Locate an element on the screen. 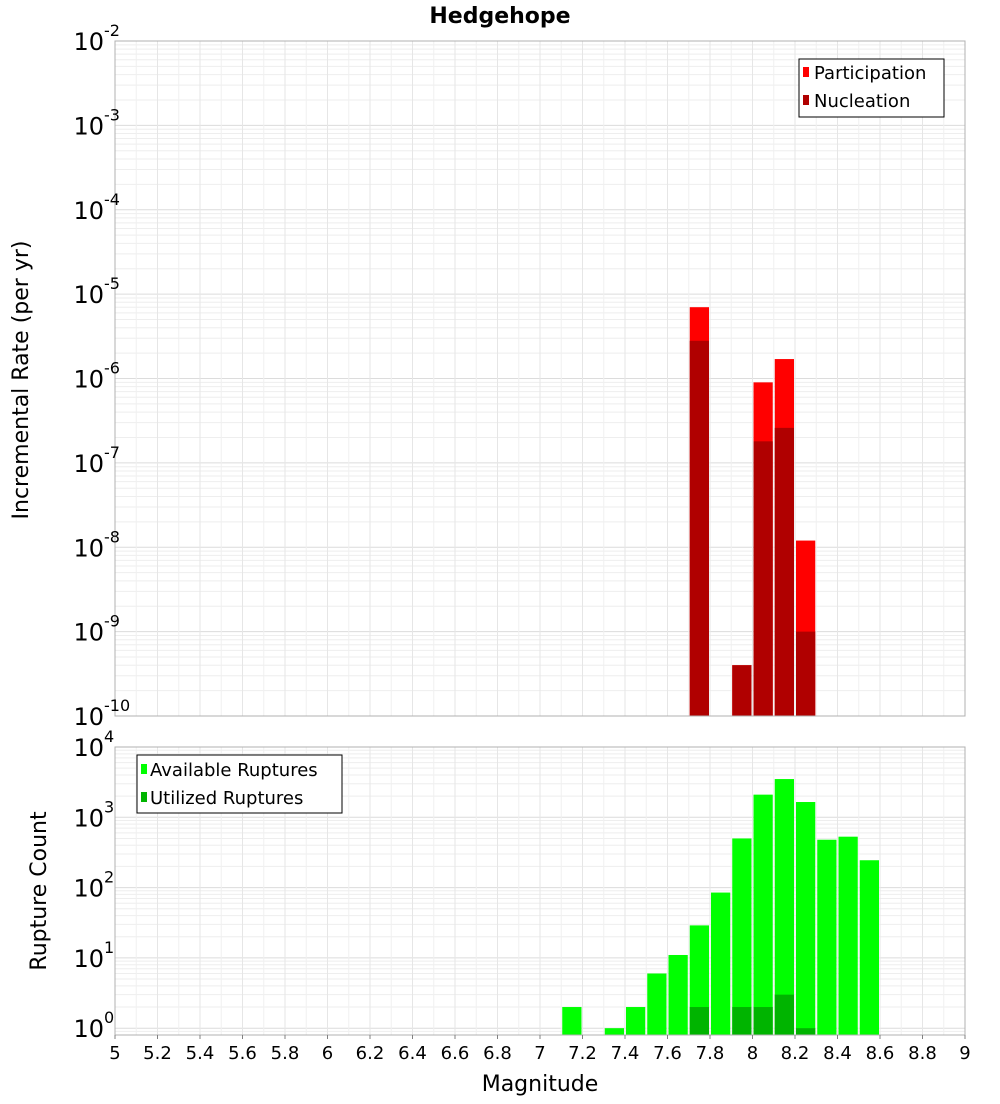 The image size is (1000, 1104). top-y-tick-exponent: -2 is located at coordinates (112, 30).